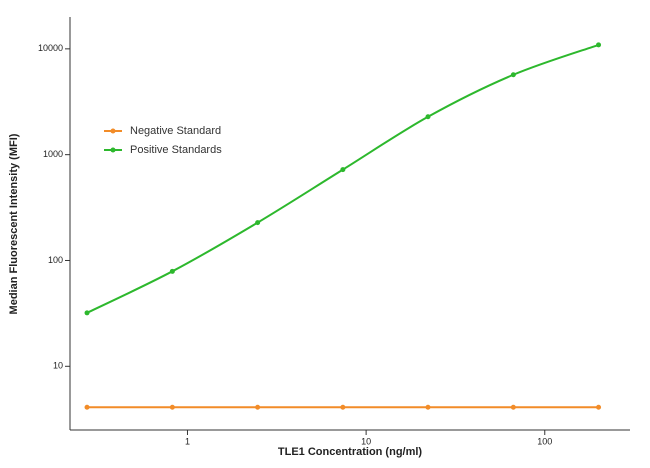 The height and width of the screenshot is (468, 650). What do you see at coordinates (366, 441) in the screenshot?
I see `x-tick-label: 10` at bounding box center [366, 441].